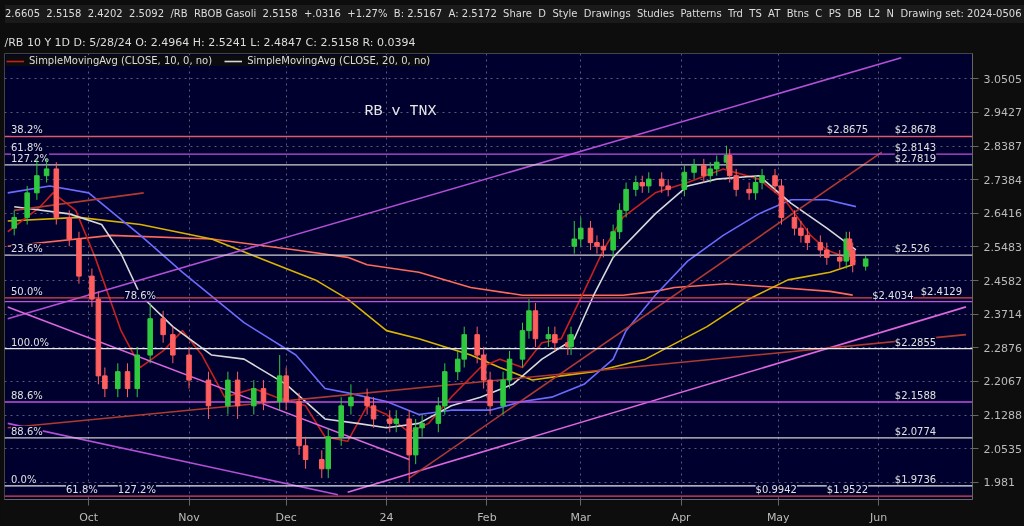 This screenshot has height=532, width=1024. What do you see at coordinates (681, 517) in the screenshot?
I see `x-tick-label: Apr` at bounding box center [681, 517].